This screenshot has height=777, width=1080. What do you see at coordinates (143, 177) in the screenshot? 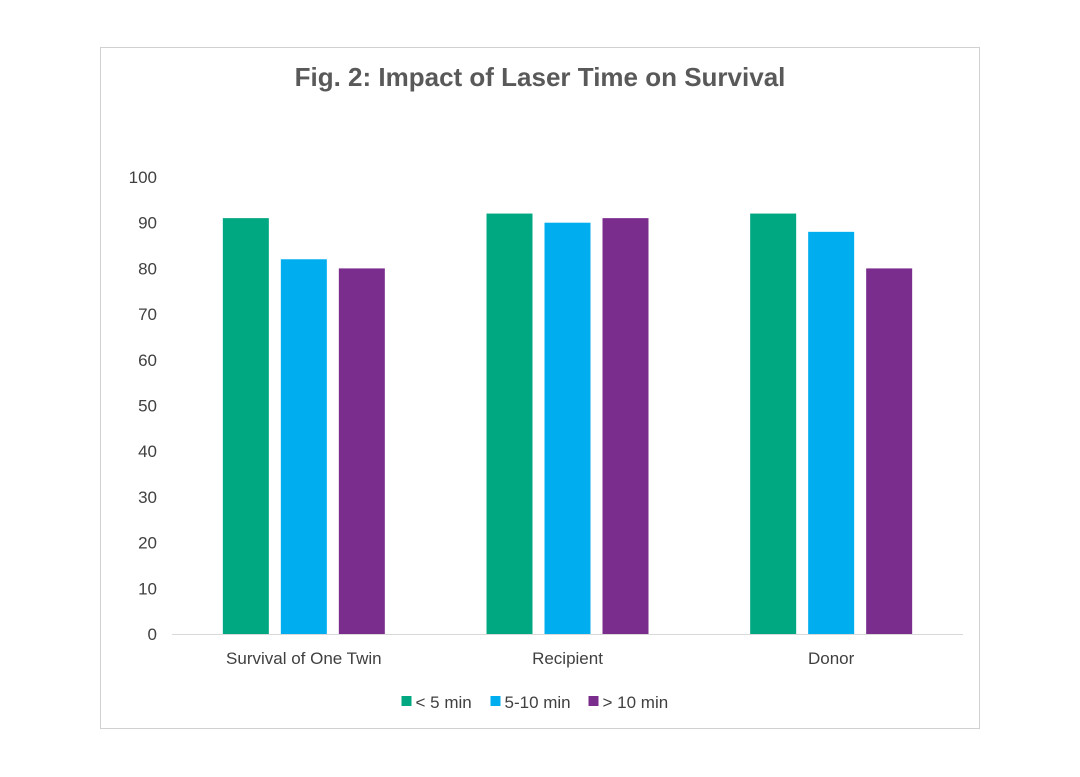
I see `y-tick-label: 100` at bounding box center [143, 177].